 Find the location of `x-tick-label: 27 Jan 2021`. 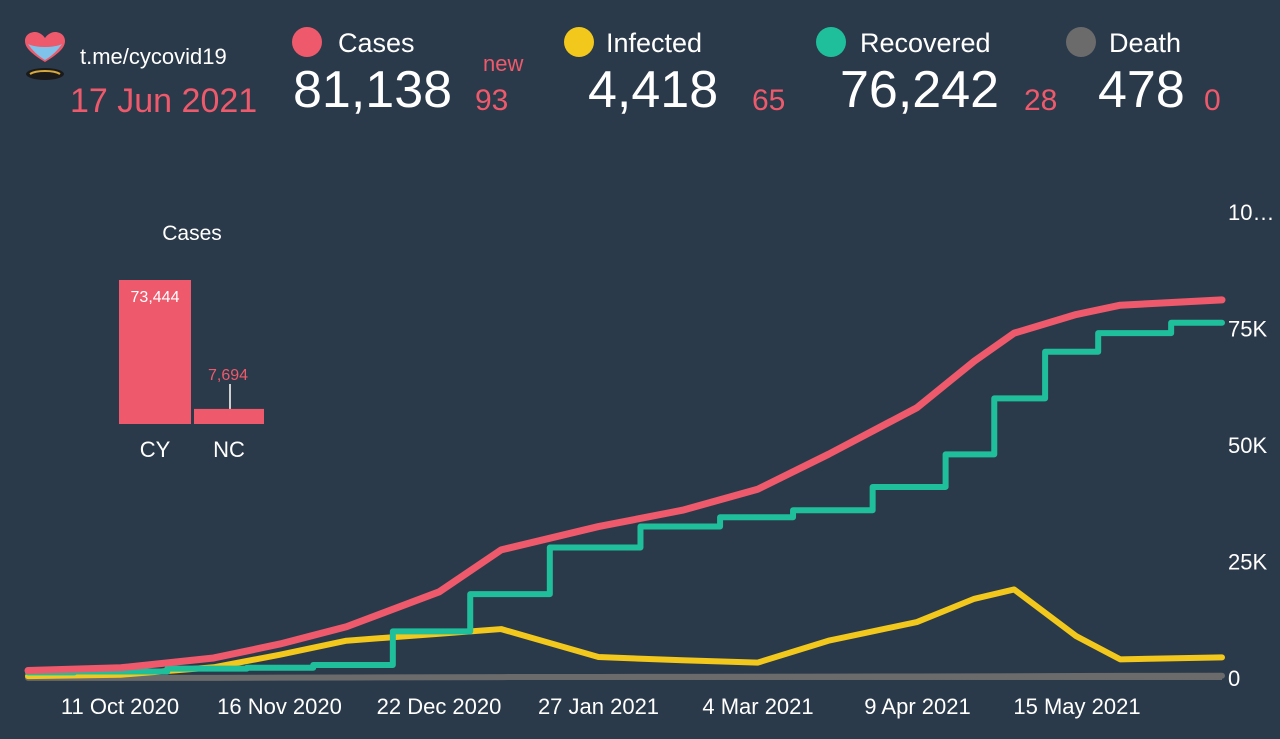

x-tick-label: 27 Jan 2021 is located at coordinates (598, 706).